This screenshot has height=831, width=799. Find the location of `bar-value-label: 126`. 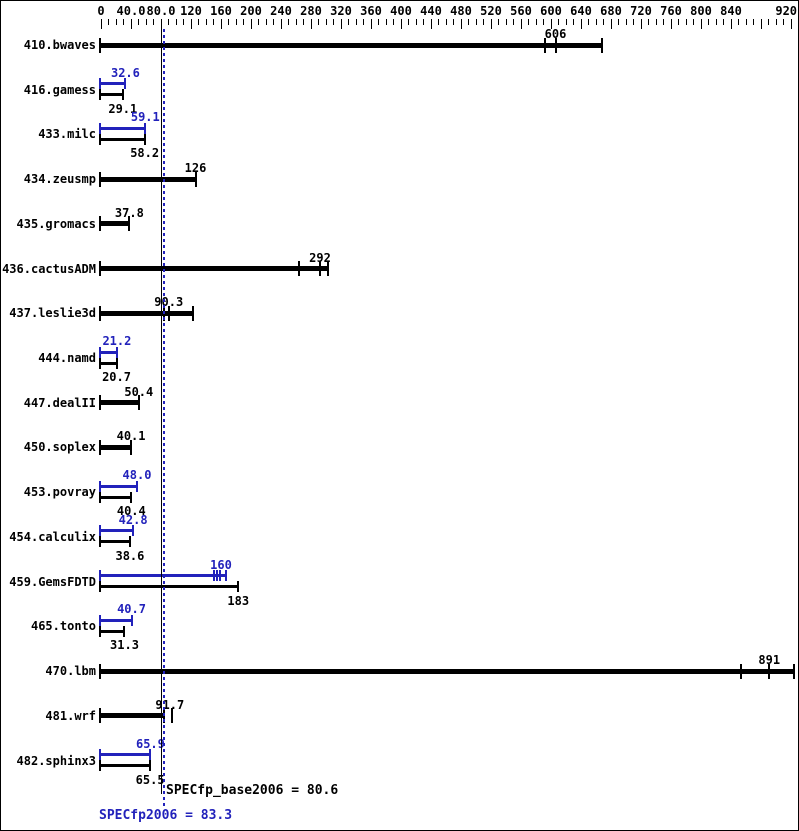

bar-value-label: 126 is located at coordinates (195, 168).